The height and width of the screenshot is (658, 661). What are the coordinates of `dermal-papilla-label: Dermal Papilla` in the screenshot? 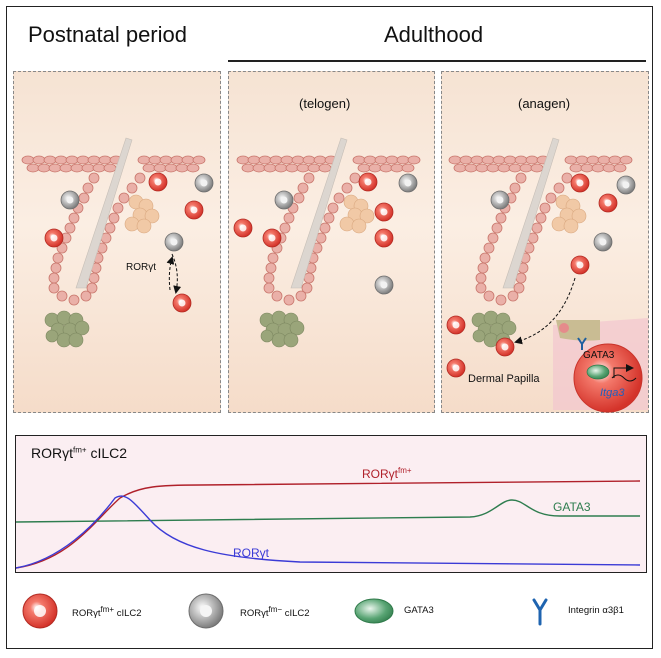 It's located at (504, 379).